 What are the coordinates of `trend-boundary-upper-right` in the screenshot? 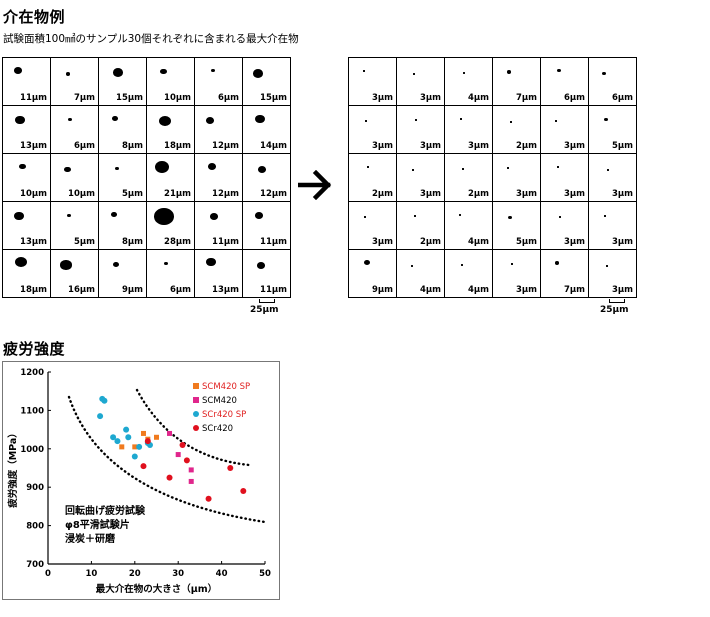 It's located at (193, 427).